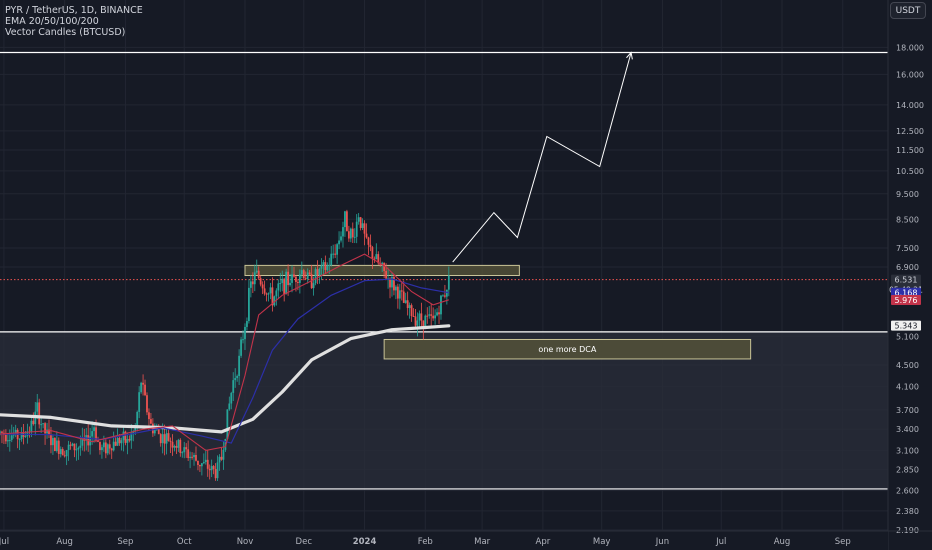 The image size is (932, 550). I want to click on legend-symbol: PYR / TetherUS, 1D, BINANCE, so click(74, 10).